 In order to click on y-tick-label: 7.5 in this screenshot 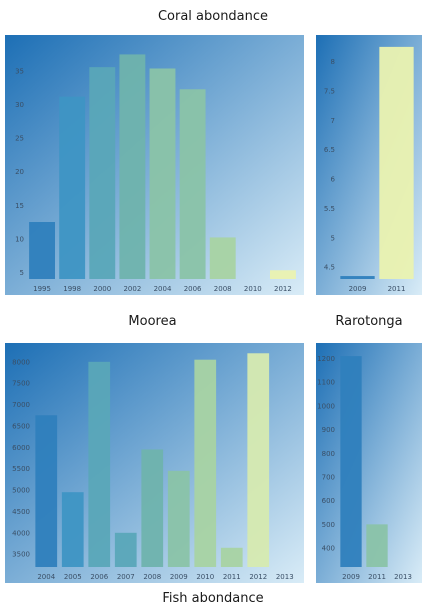, I will do `click(329, 91)`.